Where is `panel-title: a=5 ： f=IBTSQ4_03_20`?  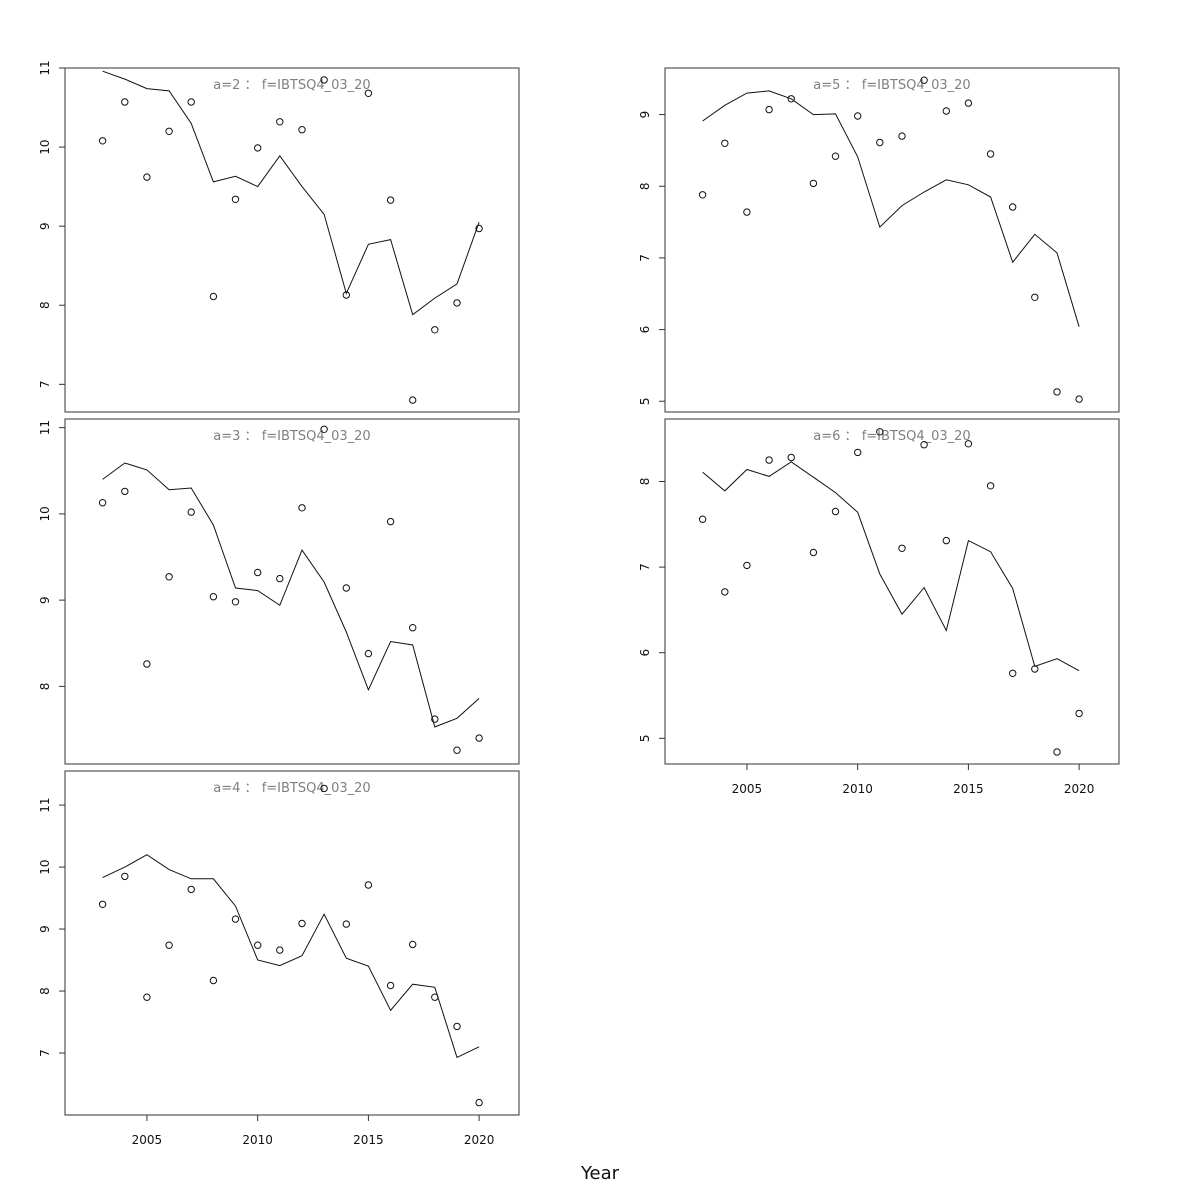
panel-title: a=5 ： f=IBTSQ4_03_20 is located at coordinates (891, 85).